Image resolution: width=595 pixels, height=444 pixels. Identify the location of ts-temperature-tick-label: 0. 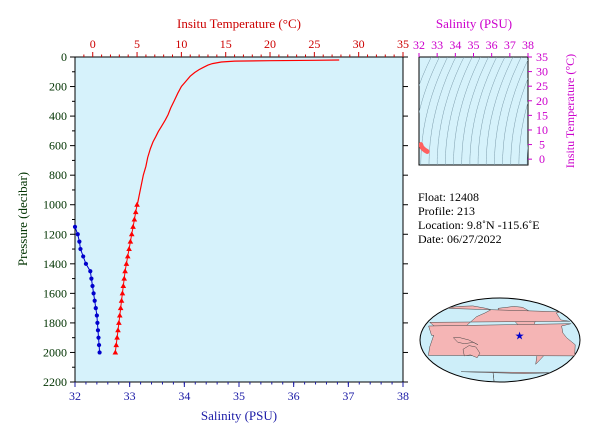
(542, 159).